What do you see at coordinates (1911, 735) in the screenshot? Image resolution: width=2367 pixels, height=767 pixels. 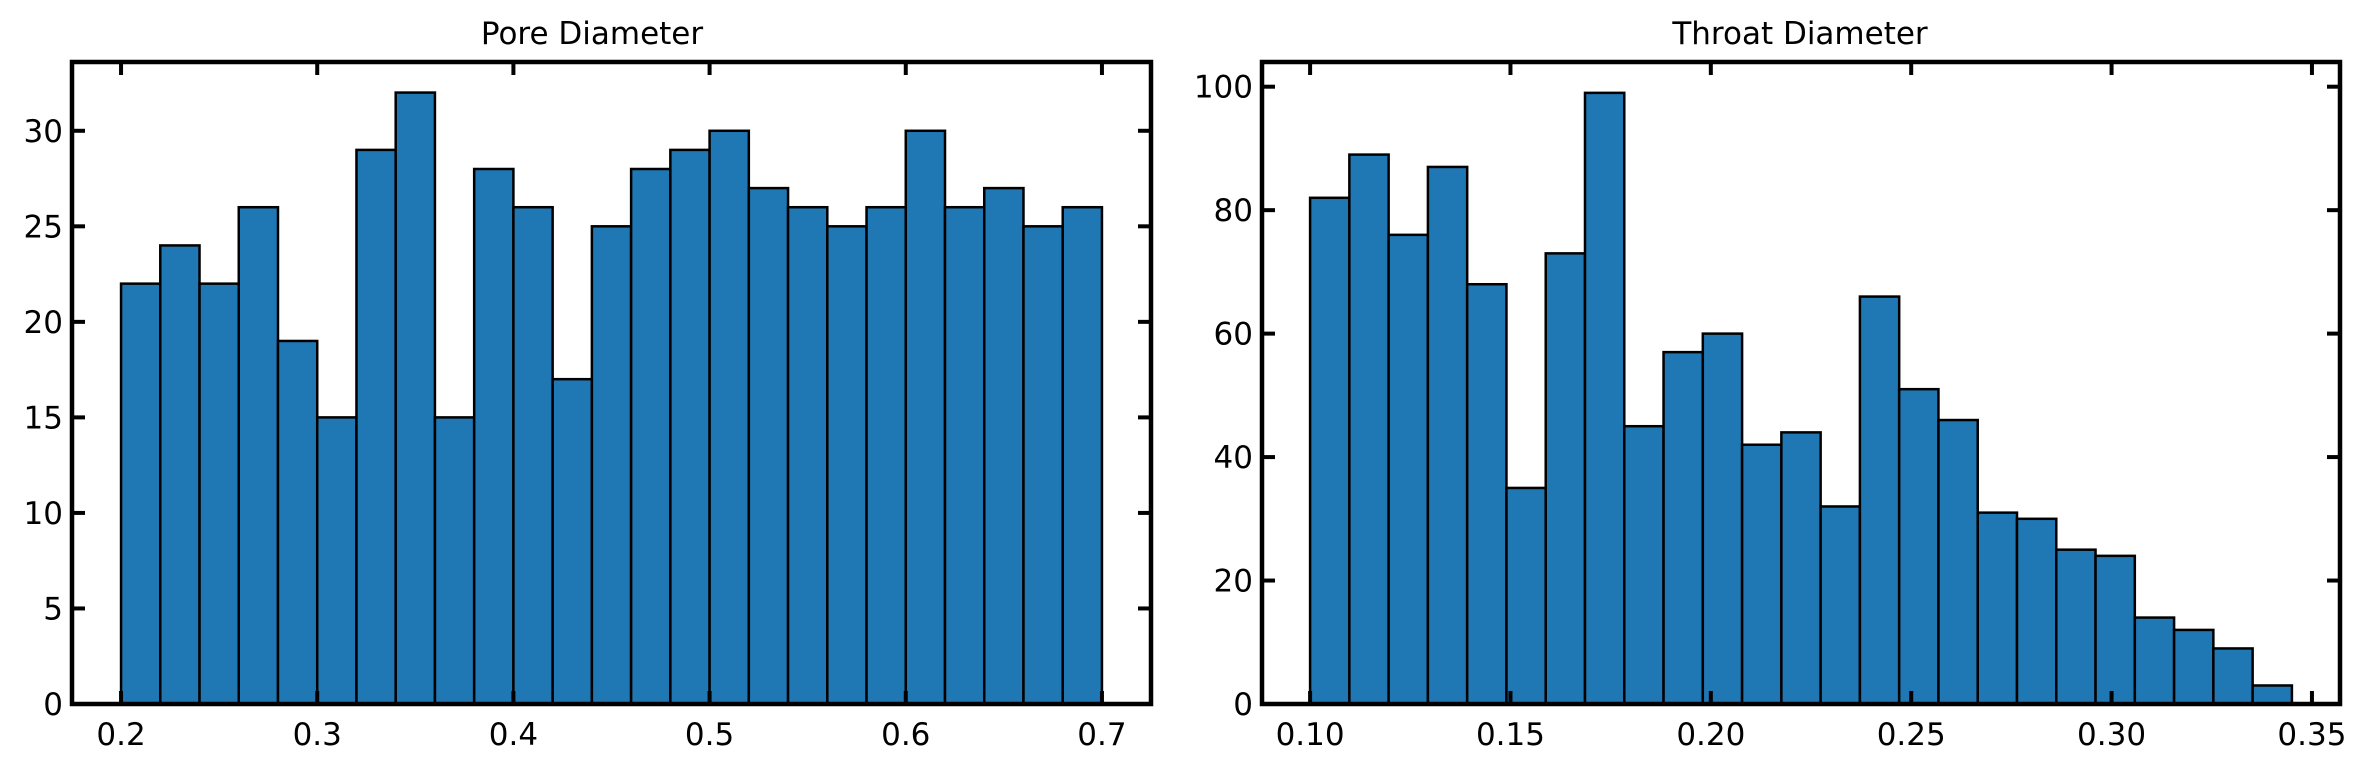 I see `x-tick-label: 0.25` at bounding box center [1911, 735].